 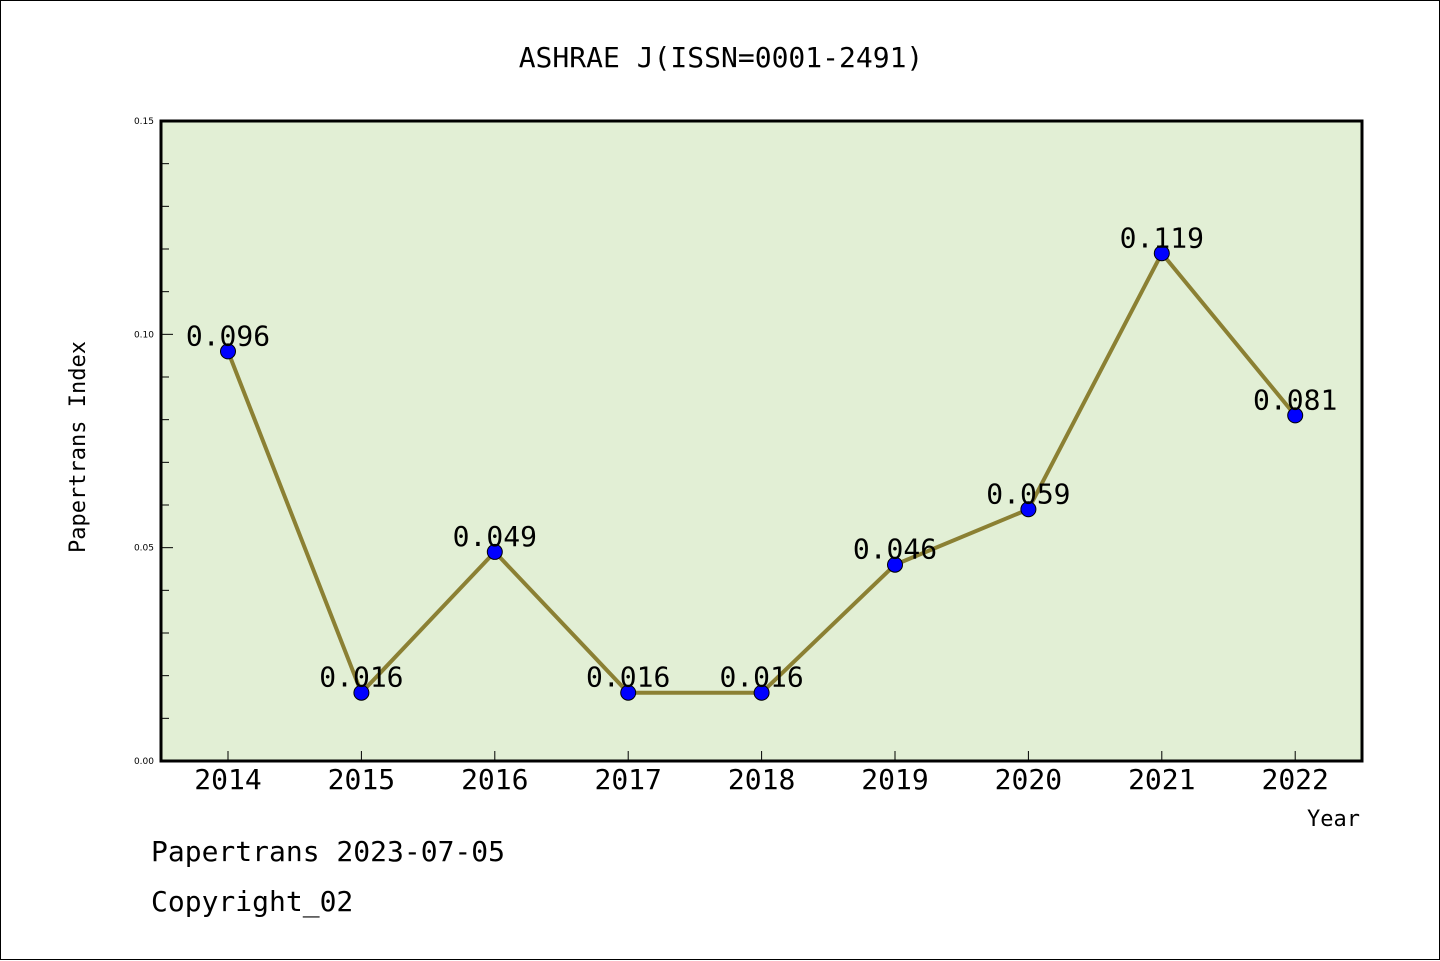 What do you see at coordinates (627, 779) in the screenshot?
I see `x-tick-label: 2017` at bounding box center [627, 779].